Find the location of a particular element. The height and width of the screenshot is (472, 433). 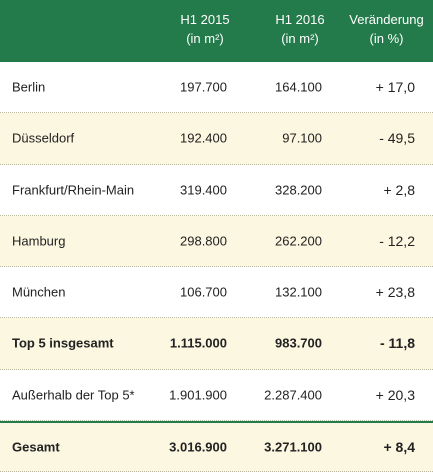

table-cell: 3.271.100 is located at coordinates (293, 447).